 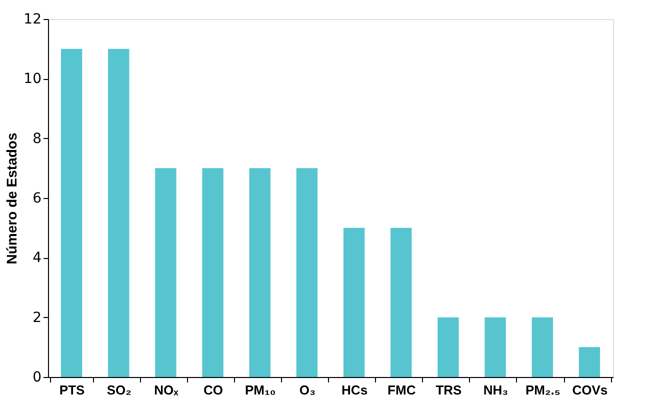 What do you see at coordinates (37, 198) in the screenshot?
I see `y-tick-label: 6` at bounding box center [37, 198].